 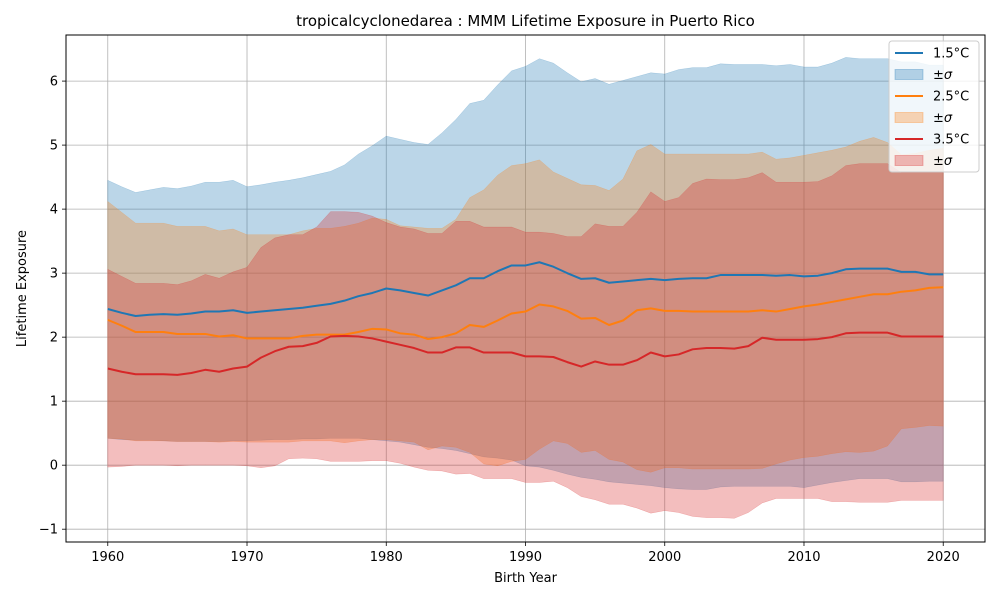 I want to click on x-axis-label: Birth Year, so click(x=526, y=578).